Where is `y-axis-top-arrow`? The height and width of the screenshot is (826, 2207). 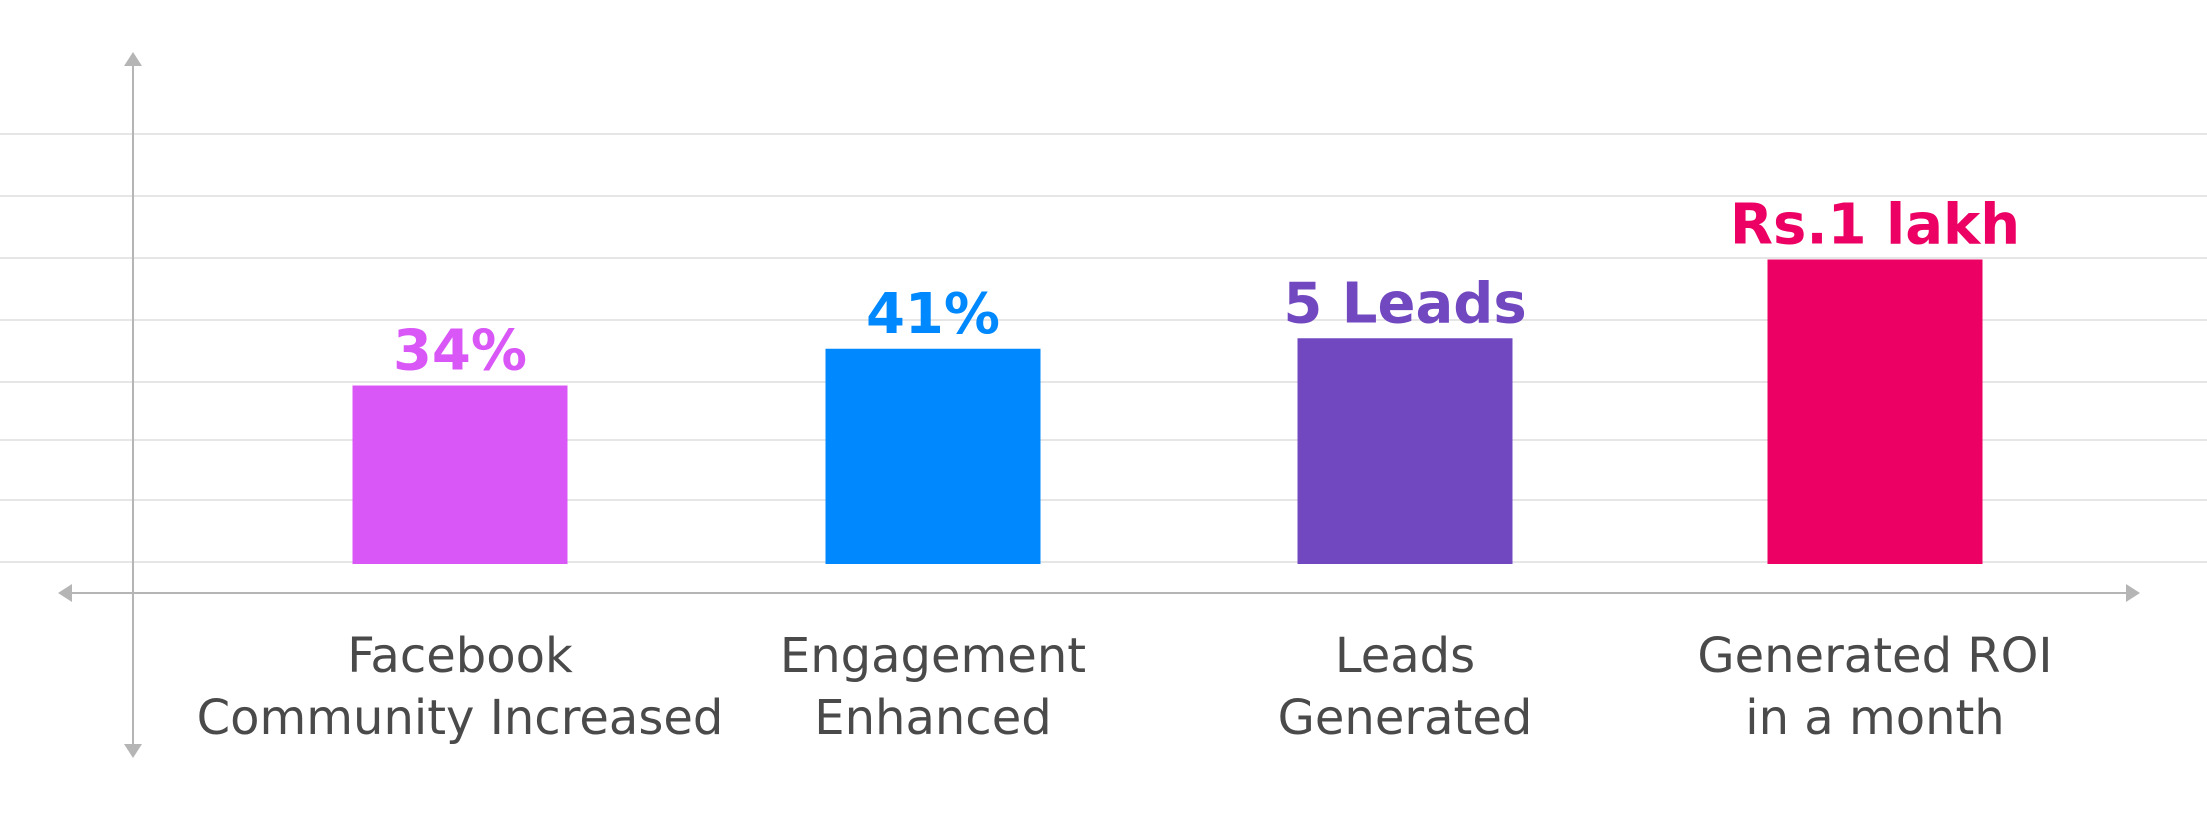
y-axis-top-arrow is located at coordinates (133, 59).